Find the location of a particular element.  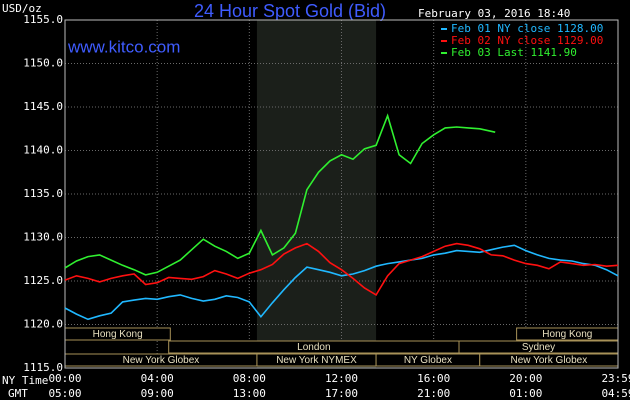

y-tick-label: 1145.0 is located at coordinates (43, 106).